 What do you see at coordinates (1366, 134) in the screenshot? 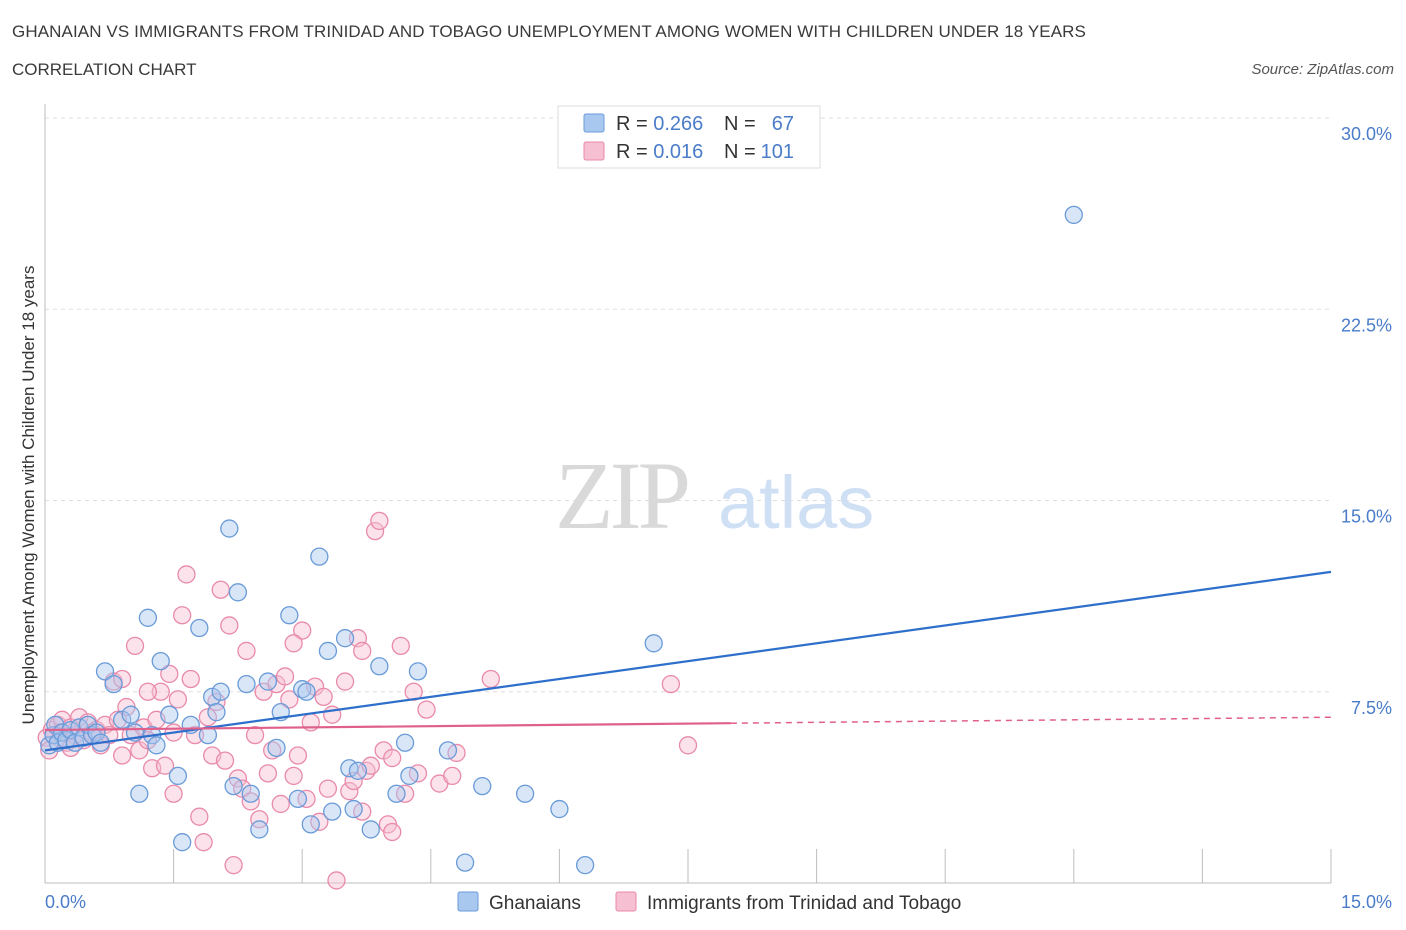
I see `y-tick-label: 30.0%` at bounding box center [1366, 134].